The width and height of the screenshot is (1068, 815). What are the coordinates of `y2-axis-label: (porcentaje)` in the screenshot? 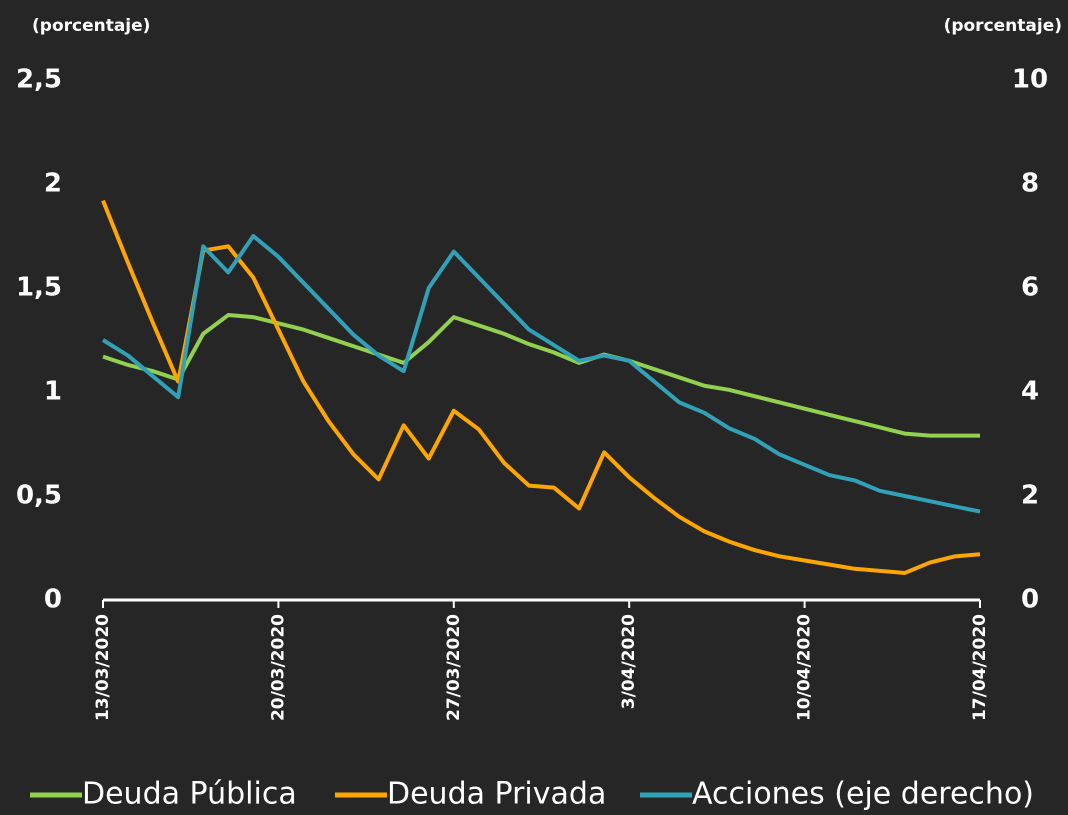 It's located at (1003, 26).